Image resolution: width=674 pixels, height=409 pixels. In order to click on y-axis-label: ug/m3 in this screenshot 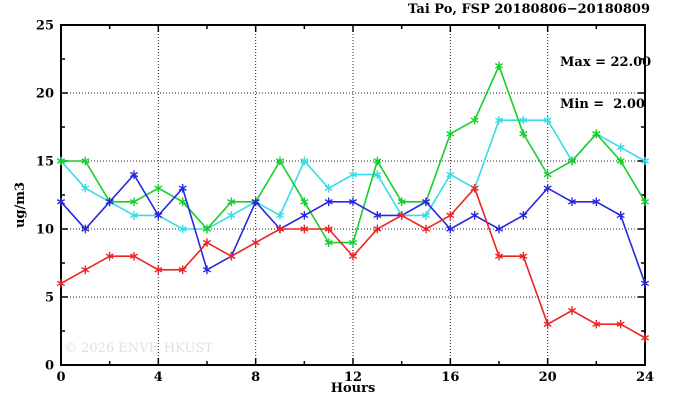, I will do `click(20, 205)`.